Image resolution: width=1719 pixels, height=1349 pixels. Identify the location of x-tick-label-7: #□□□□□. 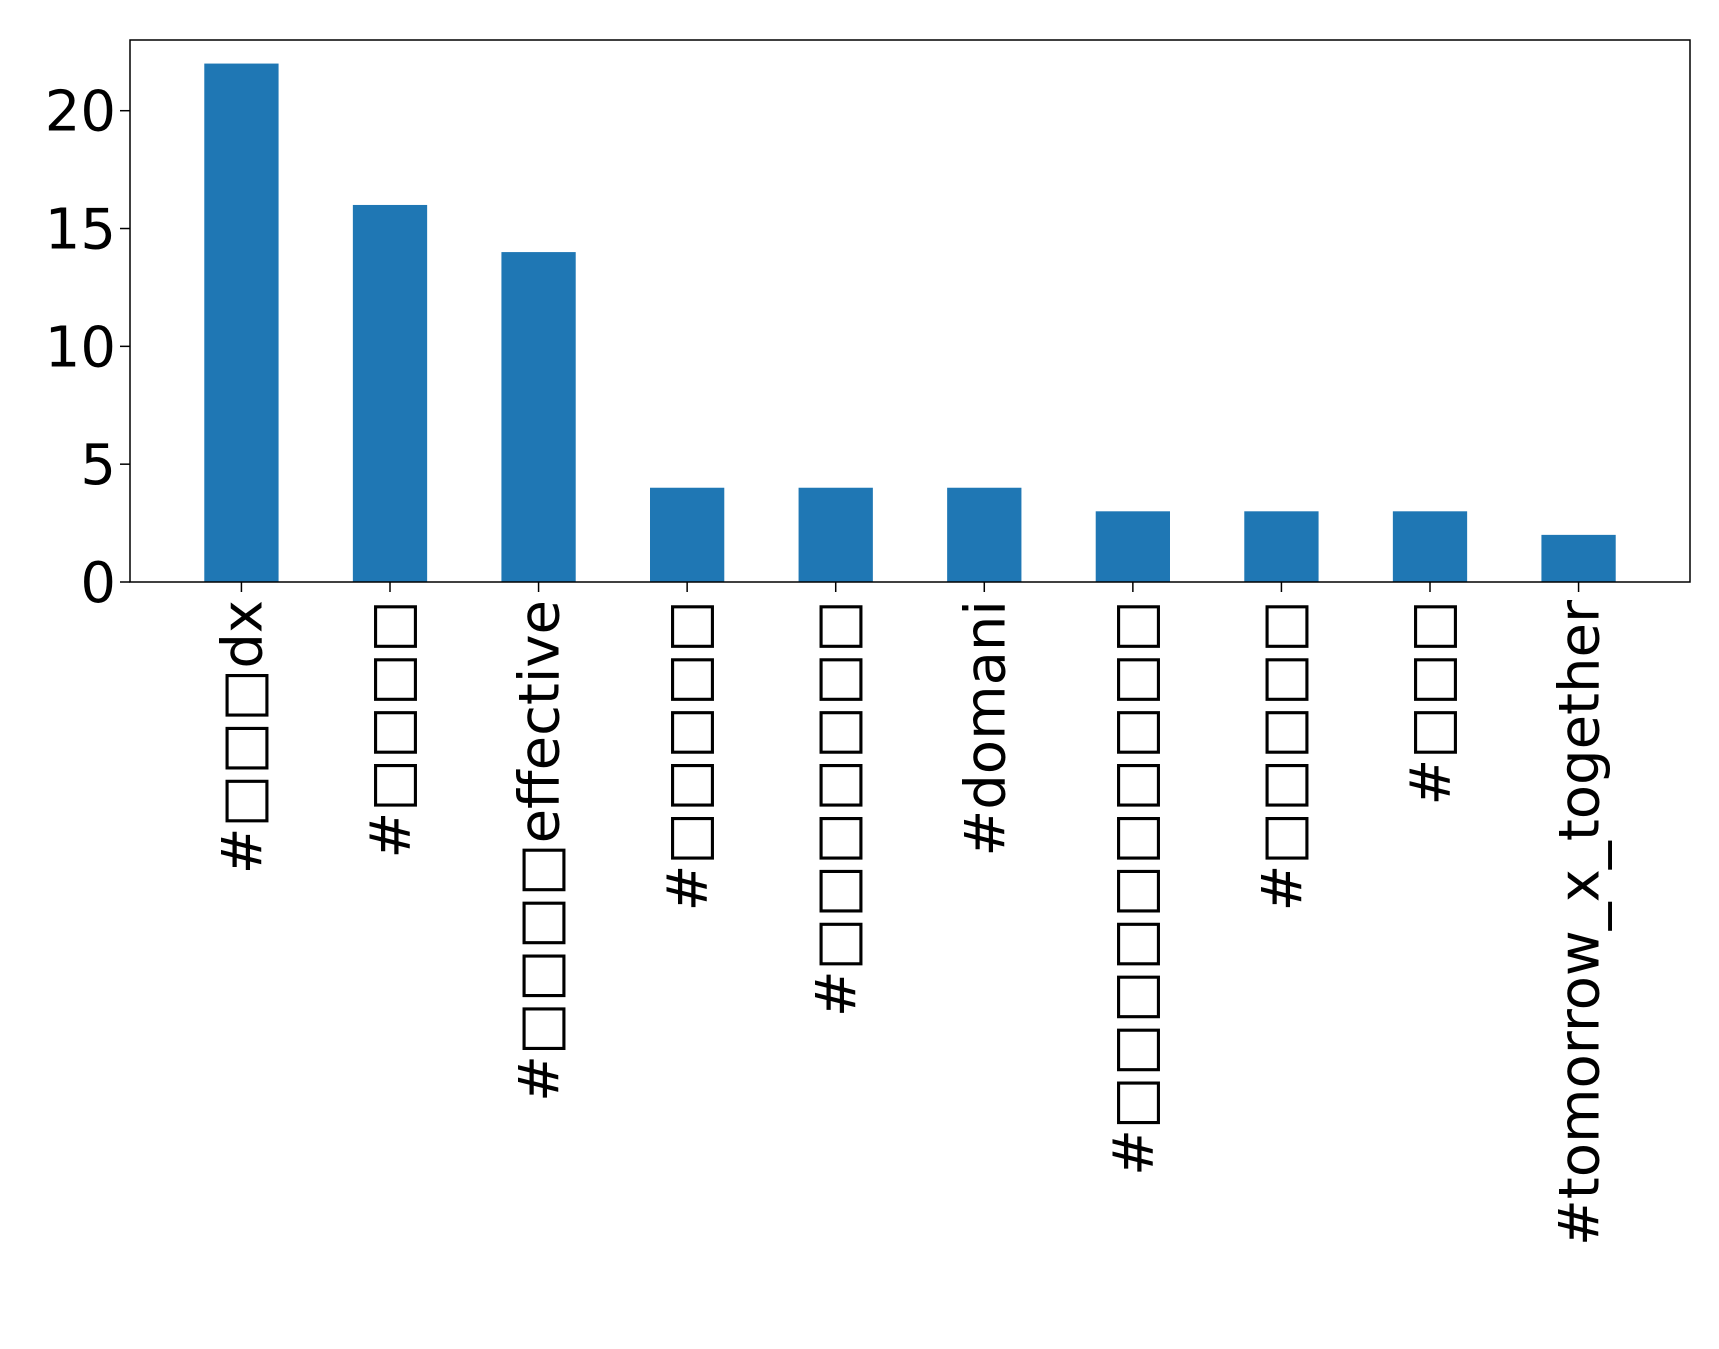
(1282, 755).